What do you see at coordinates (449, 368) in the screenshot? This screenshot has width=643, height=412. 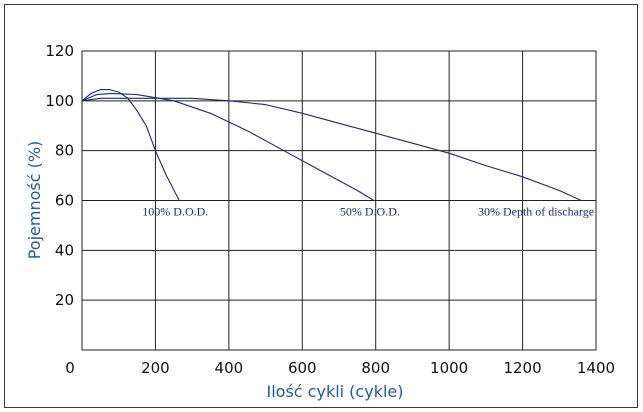 I see `x-tick-label: 1000` at bounding box center [449, 368].